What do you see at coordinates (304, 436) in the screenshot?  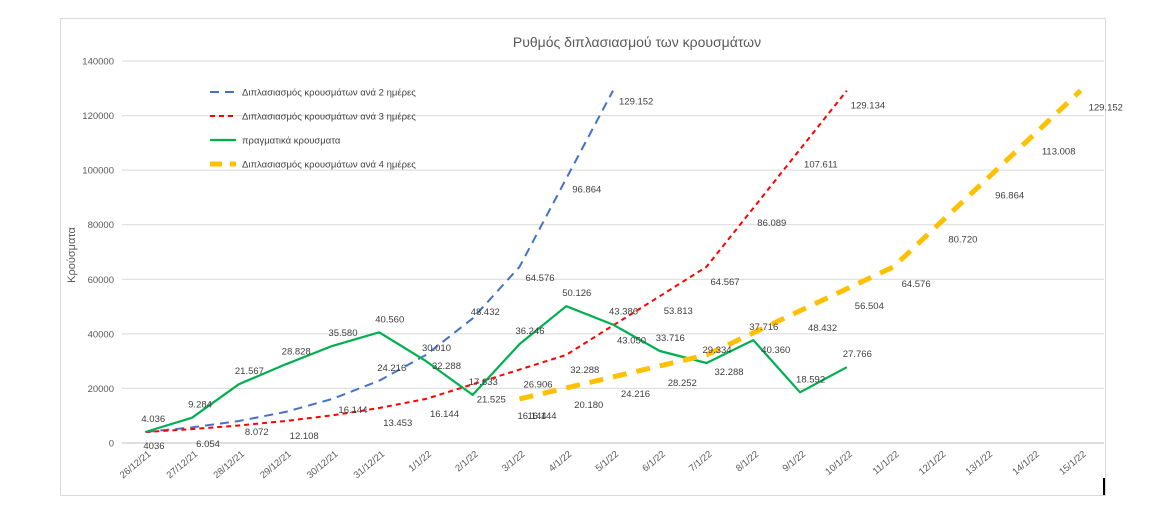 I see `data-label: 12.108` at bounding box center [304, 436].